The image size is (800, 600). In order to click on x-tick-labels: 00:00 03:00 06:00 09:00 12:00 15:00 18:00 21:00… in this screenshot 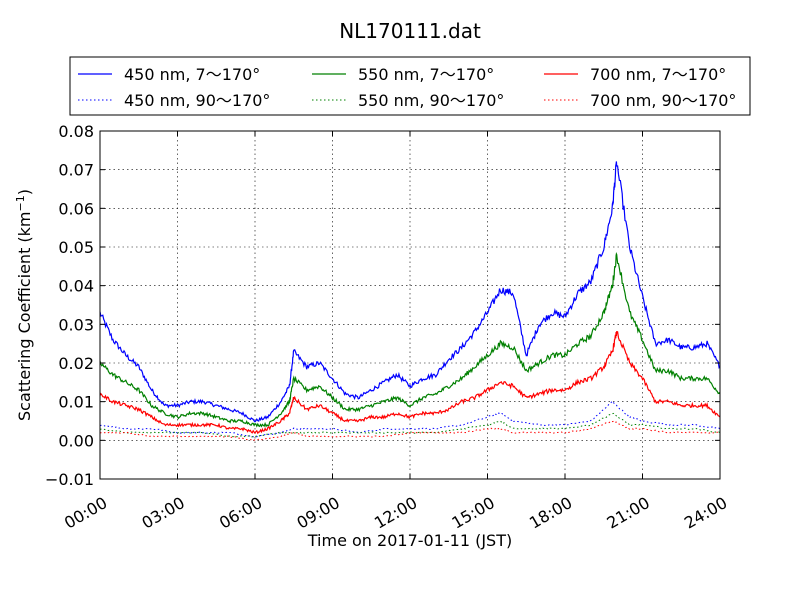, I will do `click(395, 513)`.